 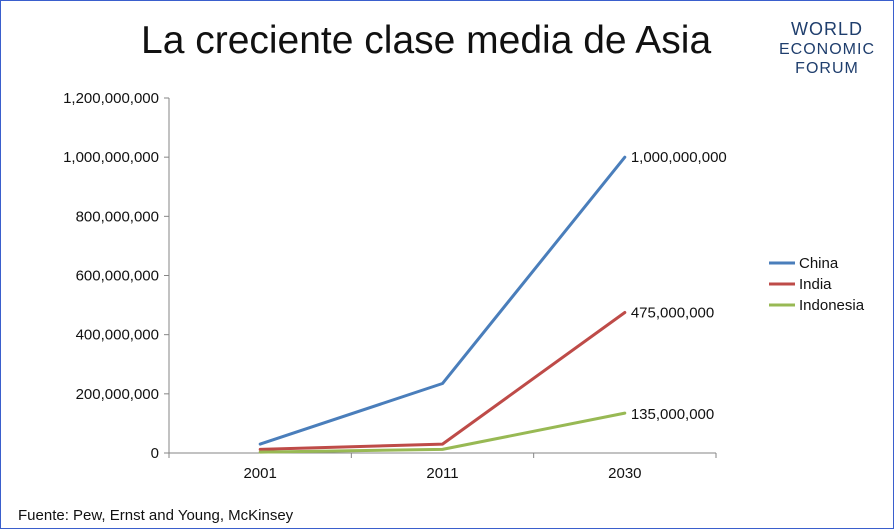 I want to click on data-label-china: 1,000,000,000, so click(x=679, y=157).